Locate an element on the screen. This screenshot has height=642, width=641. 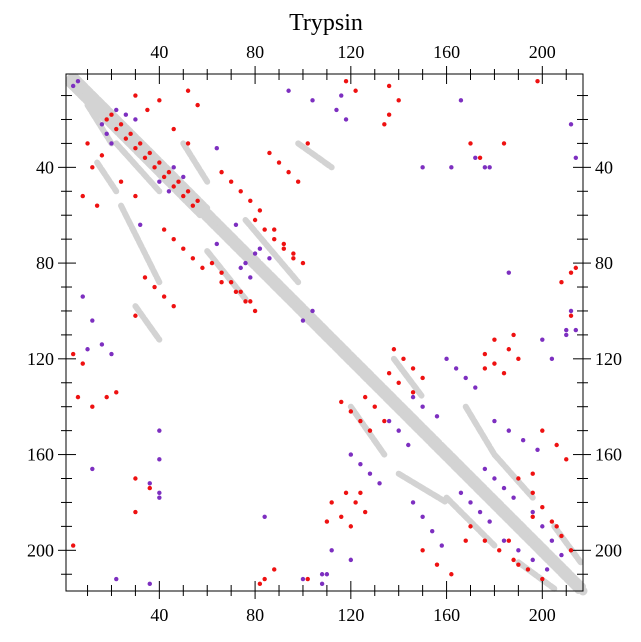
x-tick-label-bottom: 40 is located at coordinates (159, 615).